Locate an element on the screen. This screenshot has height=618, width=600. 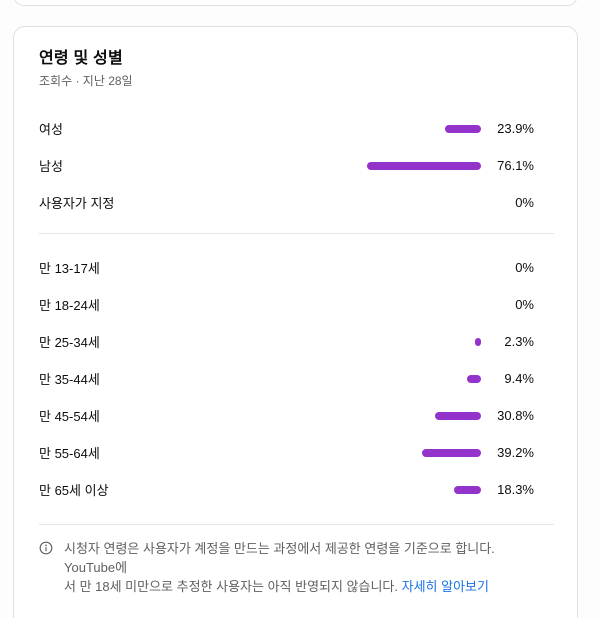
age-row-value: 18.3% is located at coordinates (515, 489).